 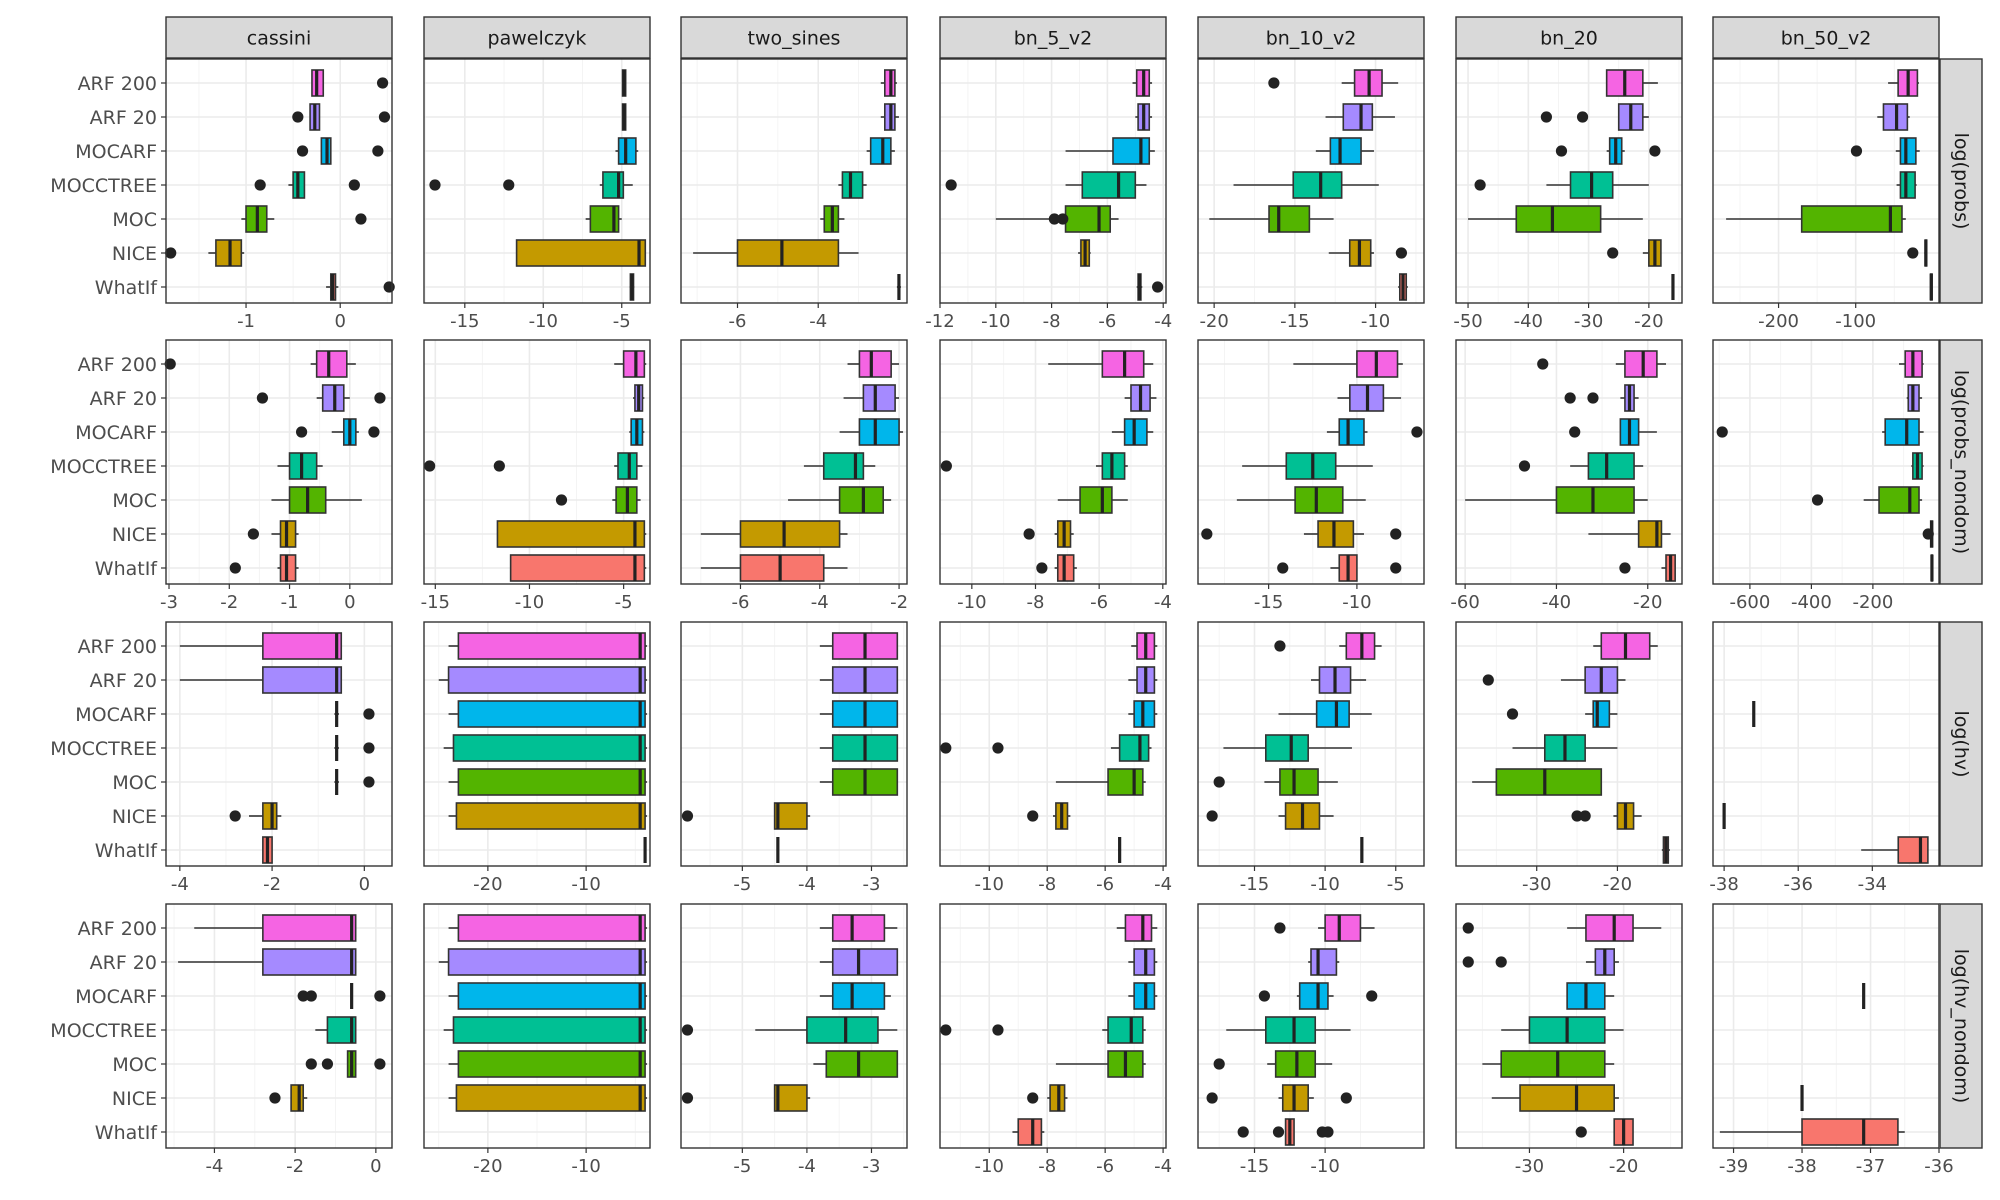 What do you see at coordinates (794, 1040) in the screenshot?
I see `panel-log-hv-nondom-two-sines: -5 -4 -3` at bounding box center [794, 1040].